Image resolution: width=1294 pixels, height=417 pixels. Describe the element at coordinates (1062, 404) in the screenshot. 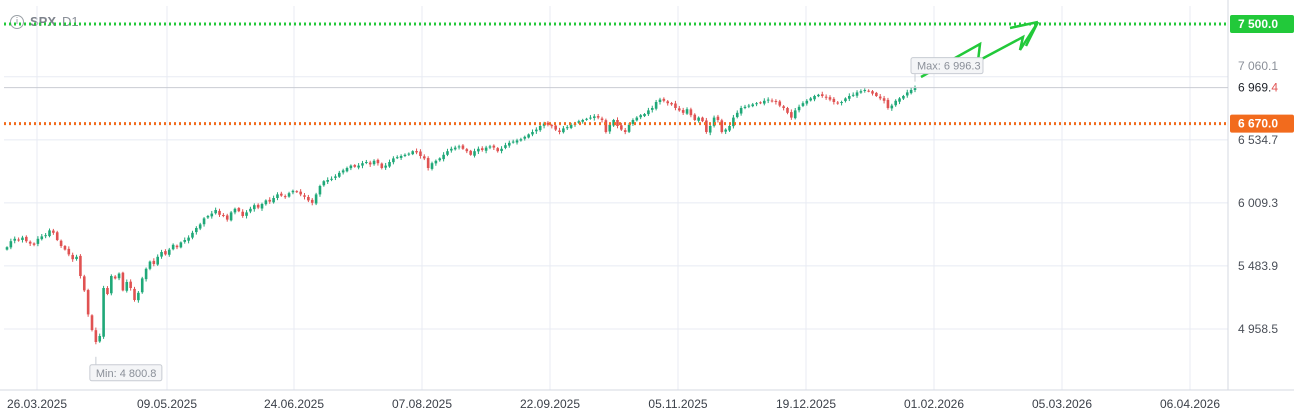

I see `x-tick-label: 05.03.2026` at that location.